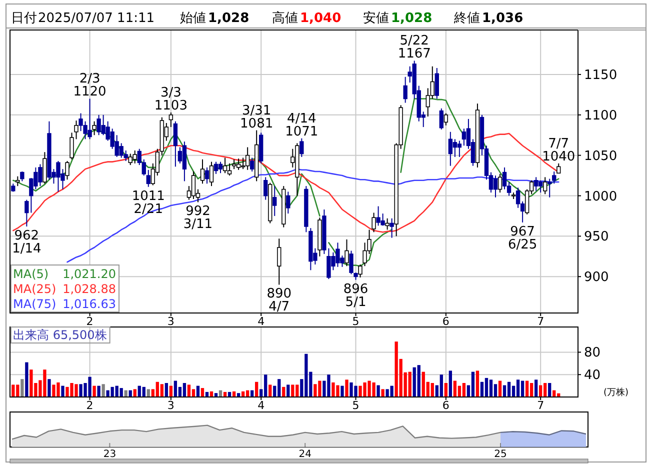  What do you see at coordinates (109, 454) in the screenshot?
I see `x-tick-label: 23` at bounding box center [109, 454].